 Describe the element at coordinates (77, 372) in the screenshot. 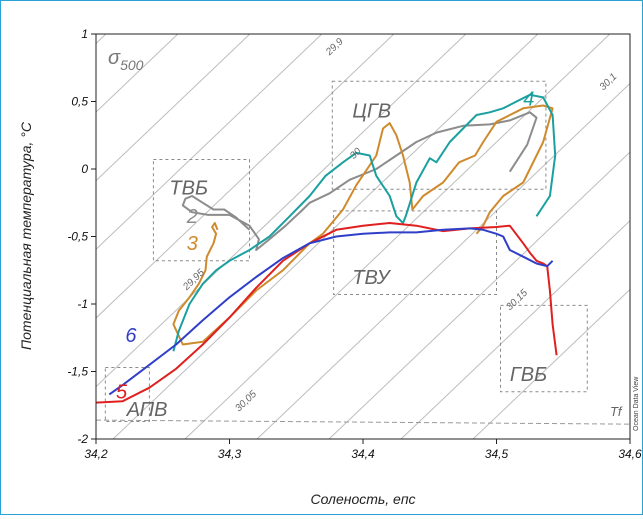

I see `y-tick-label: -1,5` at that location.